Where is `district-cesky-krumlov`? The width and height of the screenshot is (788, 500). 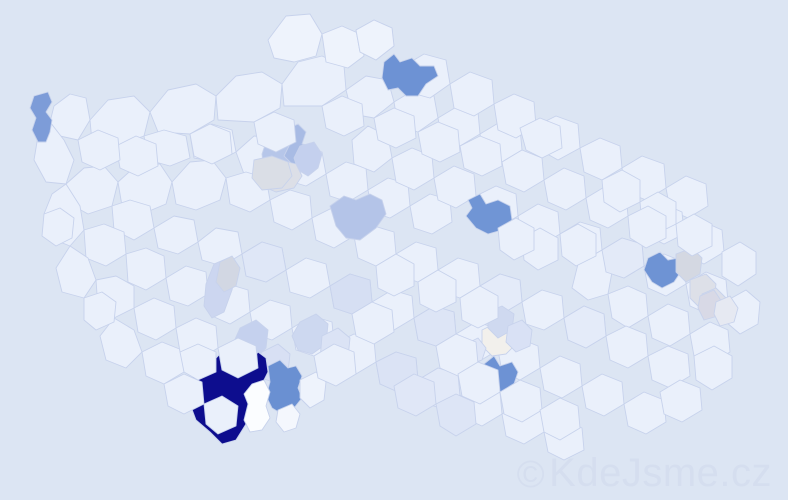 district-cesky-krumlov is located at coordinates (284, 387).